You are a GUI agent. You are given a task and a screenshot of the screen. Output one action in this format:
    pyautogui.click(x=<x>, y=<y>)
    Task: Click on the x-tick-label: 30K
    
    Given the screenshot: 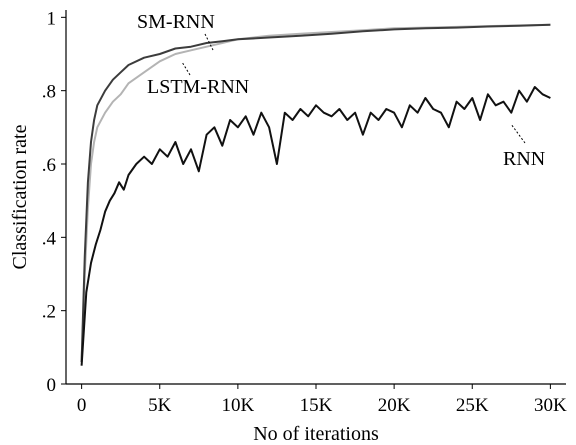 What is the action you would take?
    pyautogui.click(x=550, y=405)
    